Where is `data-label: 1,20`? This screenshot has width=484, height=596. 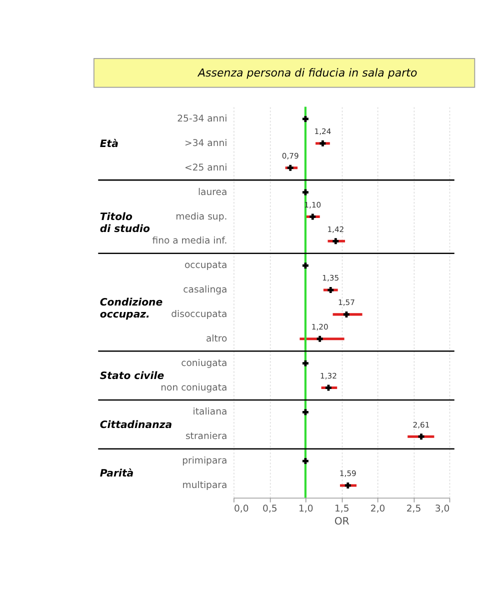
data-label: 1,20 is located at coordinates (319, 327).